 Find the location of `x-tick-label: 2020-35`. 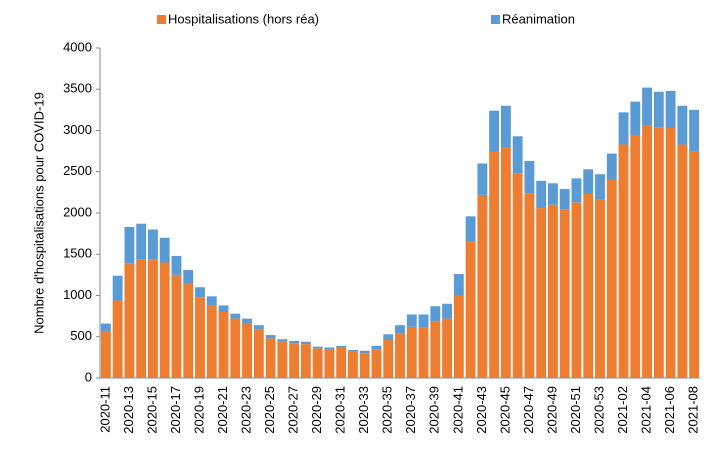

x-tick-label: 2020-35 is located at coordinates (387, 410).